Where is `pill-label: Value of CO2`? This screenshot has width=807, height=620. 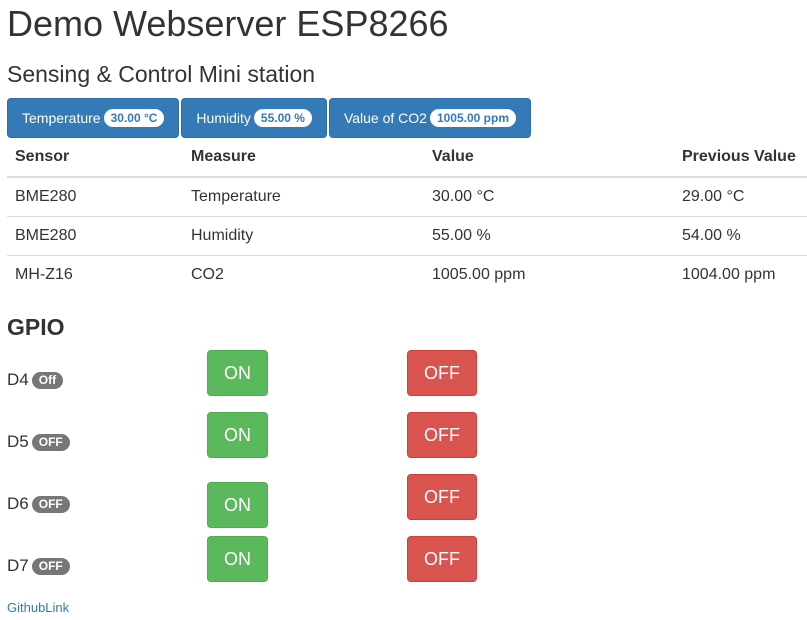 pill-label: Value of CO2 is located at coordinates (385, 118).